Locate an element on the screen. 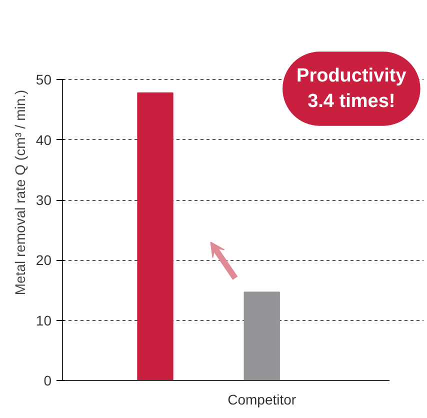  y-tick-label: 10 is located at coordinates (44, 320).